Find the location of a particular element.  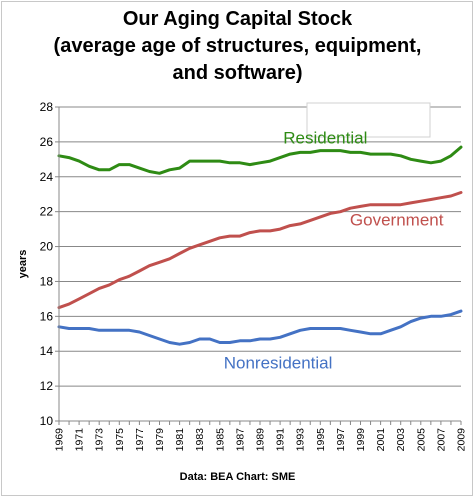

source-caption: Data: BEA Chart: SME is located at coordinates (237, 477).